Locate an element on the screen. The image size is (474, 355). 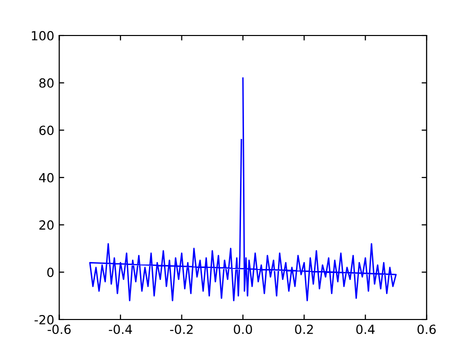
y-tick-label: 0 is located at coordinates (50, 273).